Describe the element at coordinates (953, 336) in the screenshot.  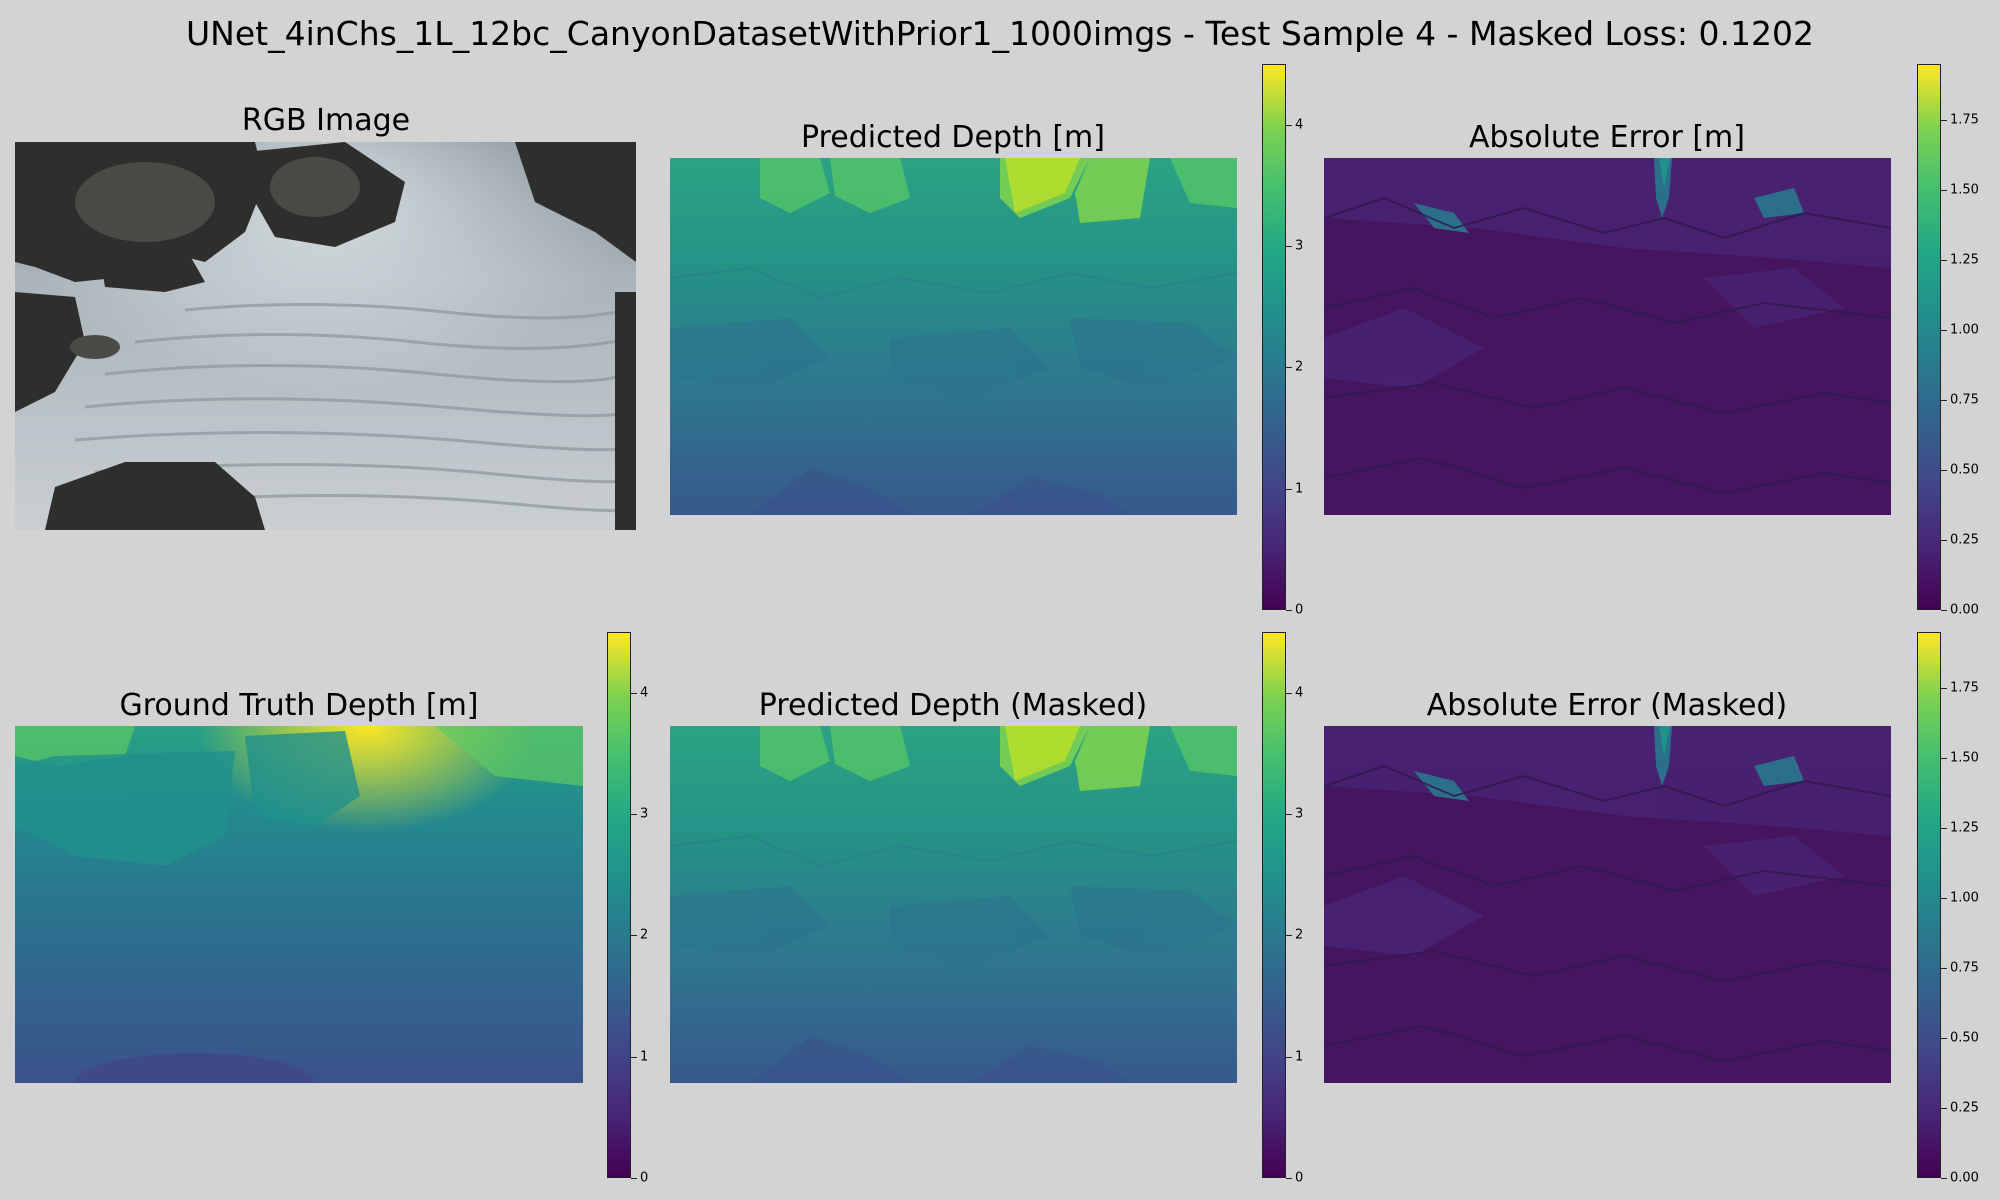
I see `predicted-depth-heatmap` at that location.